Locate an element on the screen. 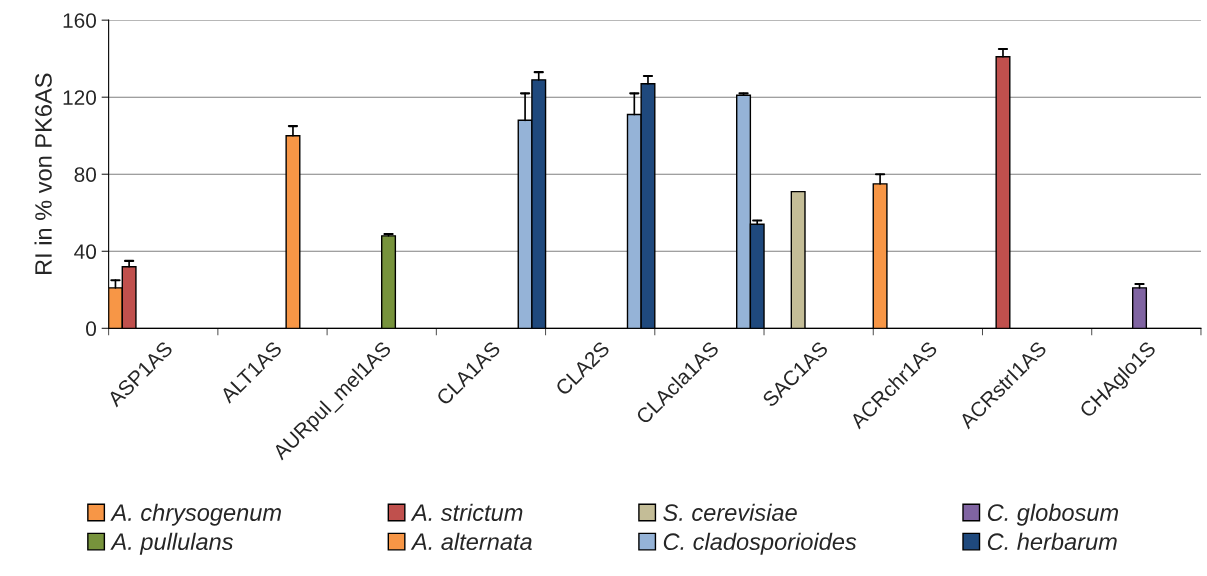 This screenshot has width=1207, height=576. legend-label: A. strictum is located at coordinates (466, 512).